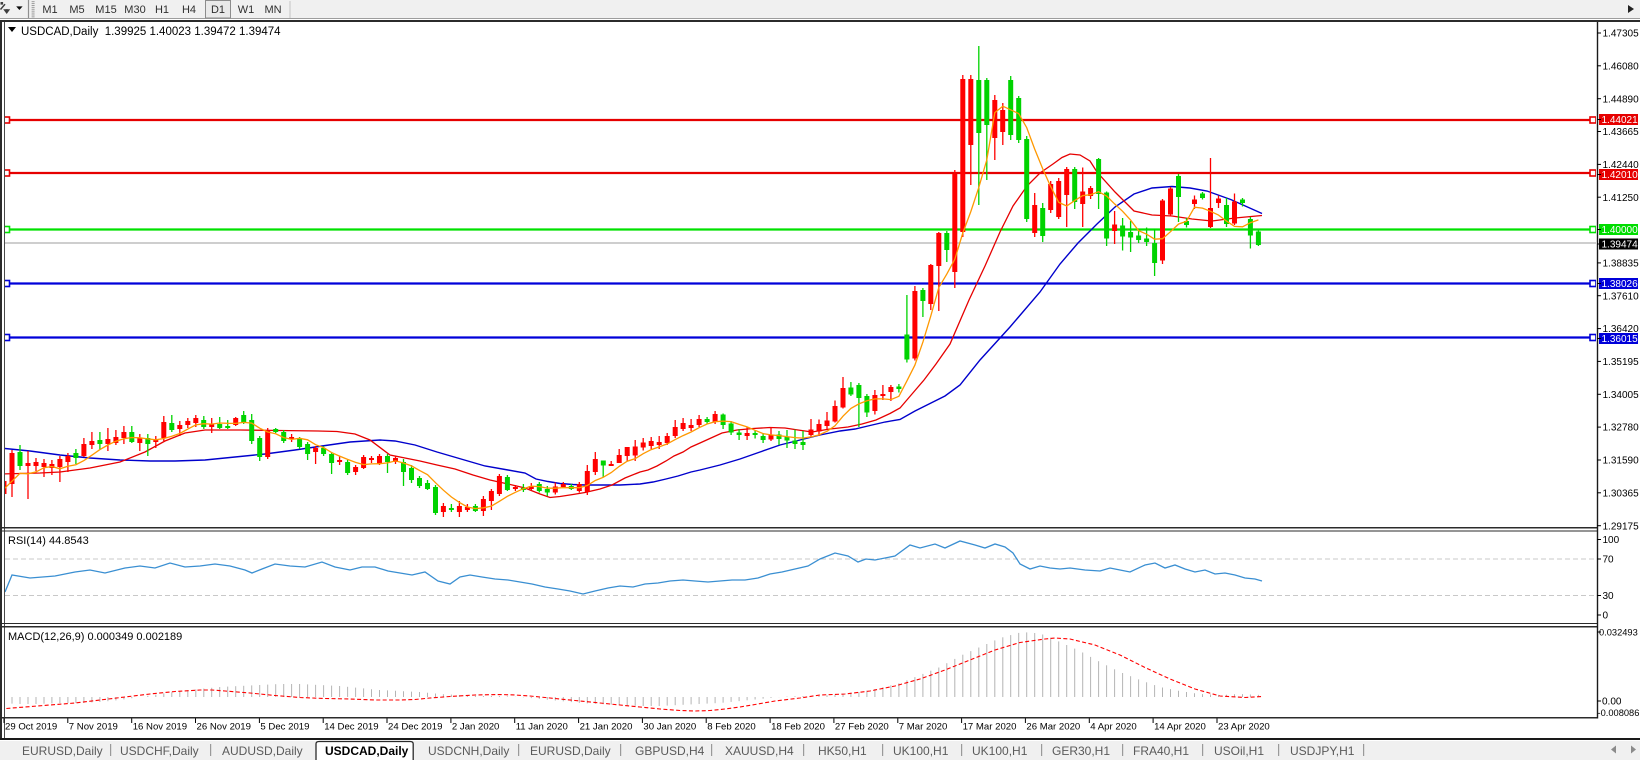  What do you see at coordinates (542, 727) in the screenshot?
I see `svg-text: 11 Jan 2020` at bounding box center [542, 727].